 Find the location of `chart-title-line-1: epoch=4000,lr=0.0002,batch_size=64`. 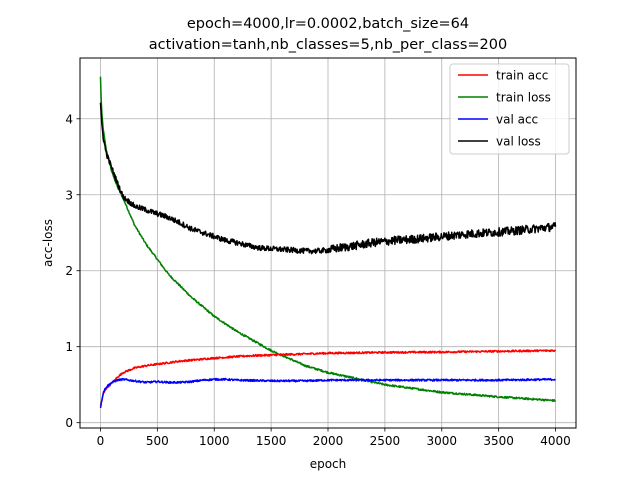

chart-title-line-1: epoch=4000,lr=0.0002,batch_size=64 is located at coordinates (328, 24).